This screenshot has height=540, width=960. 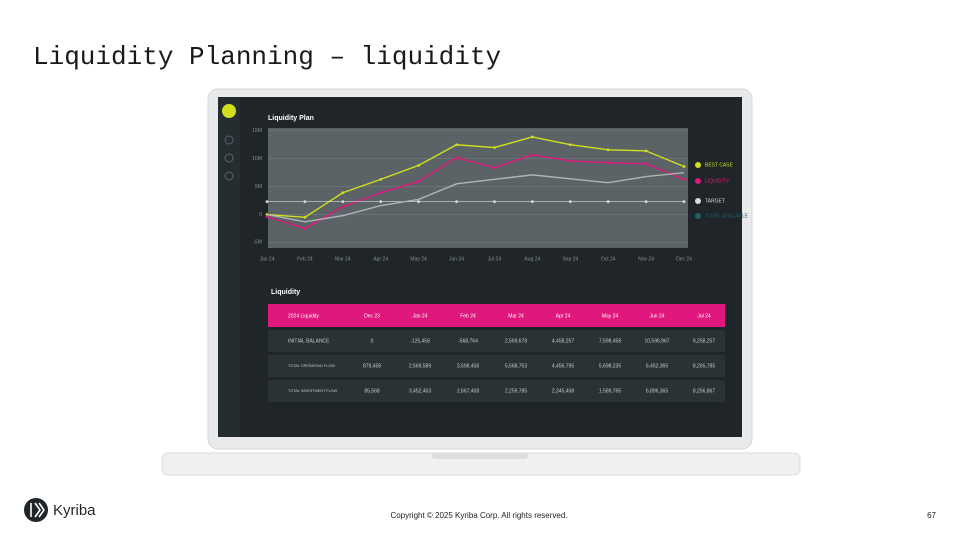 I want to click on table-cell: 8,256,867, so click(x=704, y=391).